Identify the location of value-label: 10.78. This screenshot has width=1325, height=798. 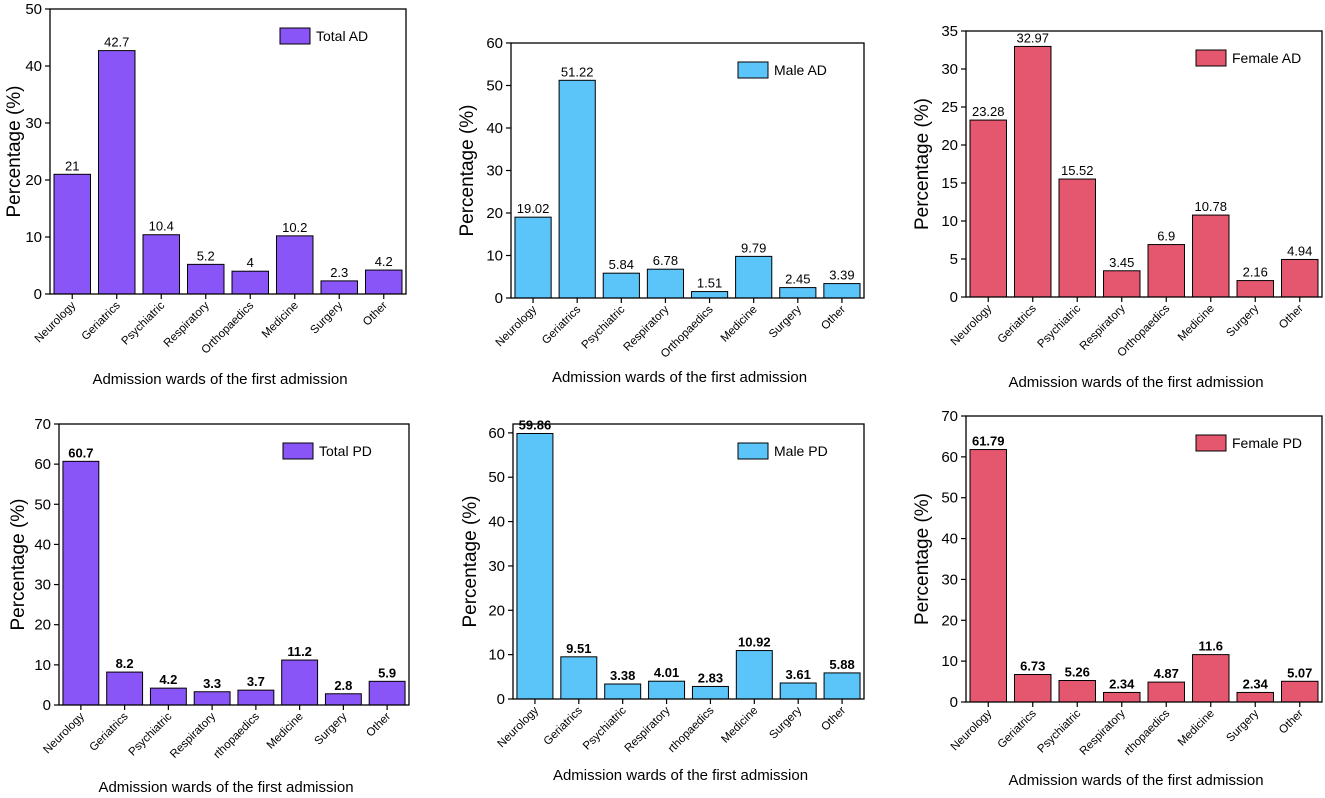
(1210, 206).